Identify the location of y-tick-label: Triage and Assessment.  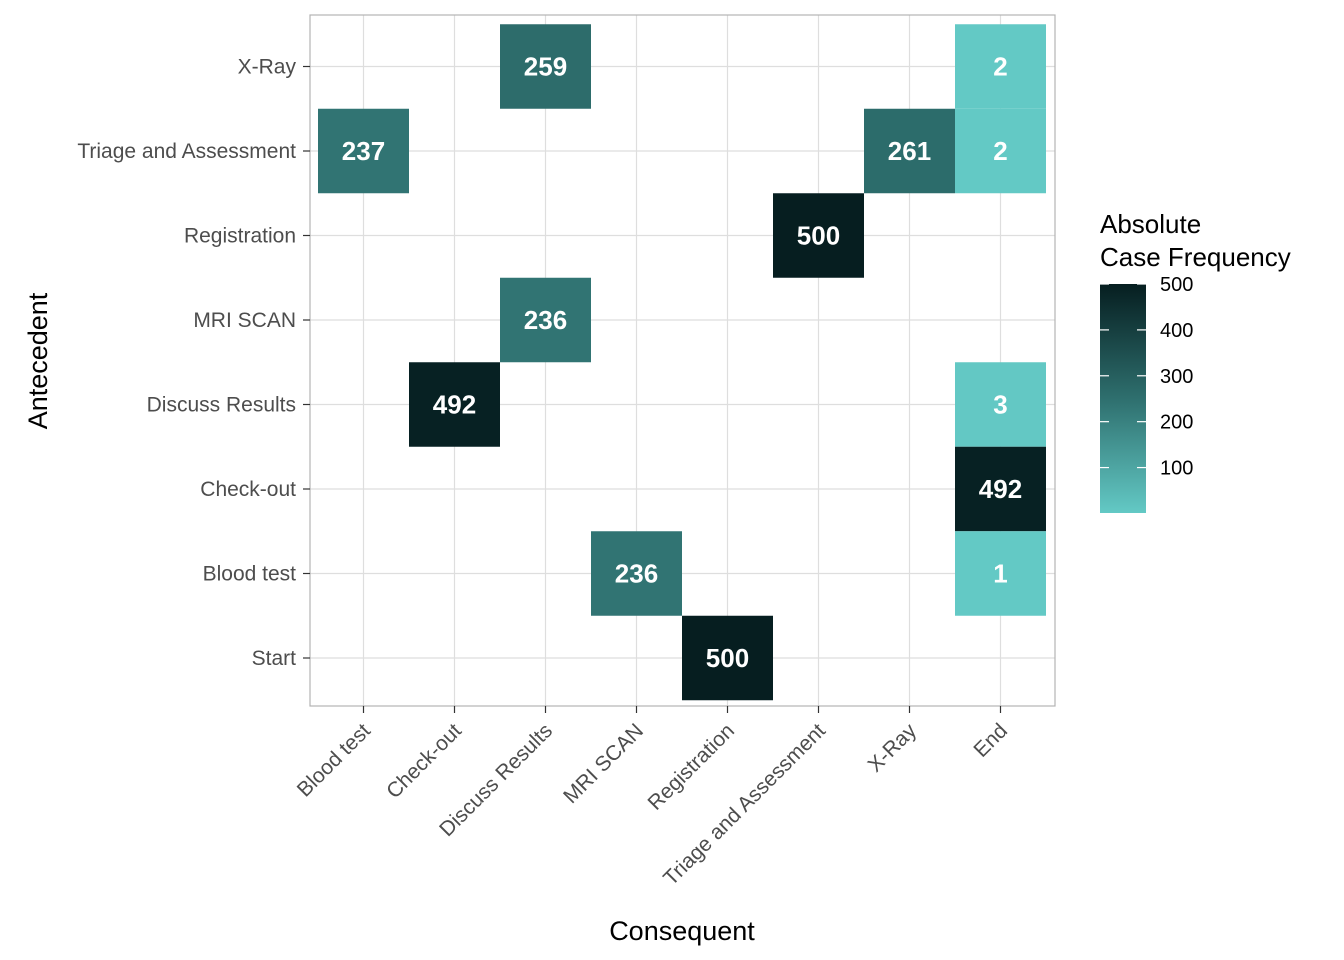
(186, 151).